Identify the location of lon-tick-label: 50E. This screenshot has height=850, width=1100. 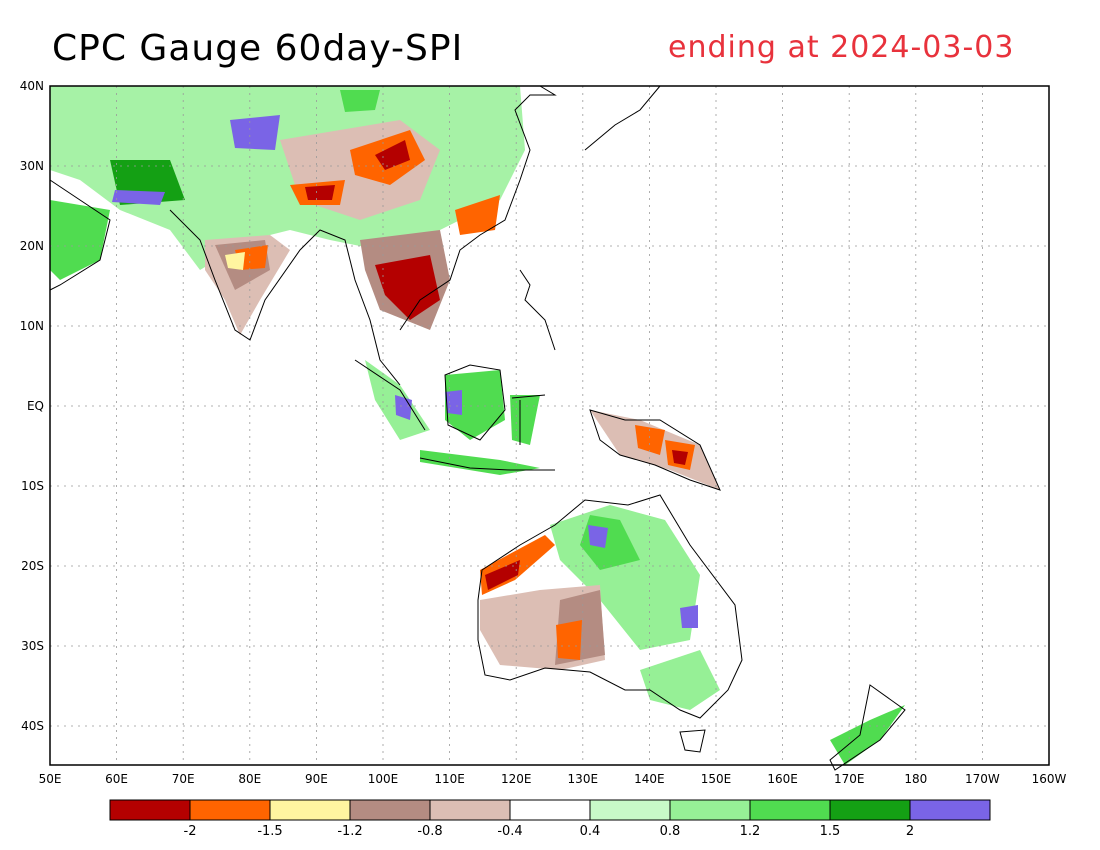
(50, 779).